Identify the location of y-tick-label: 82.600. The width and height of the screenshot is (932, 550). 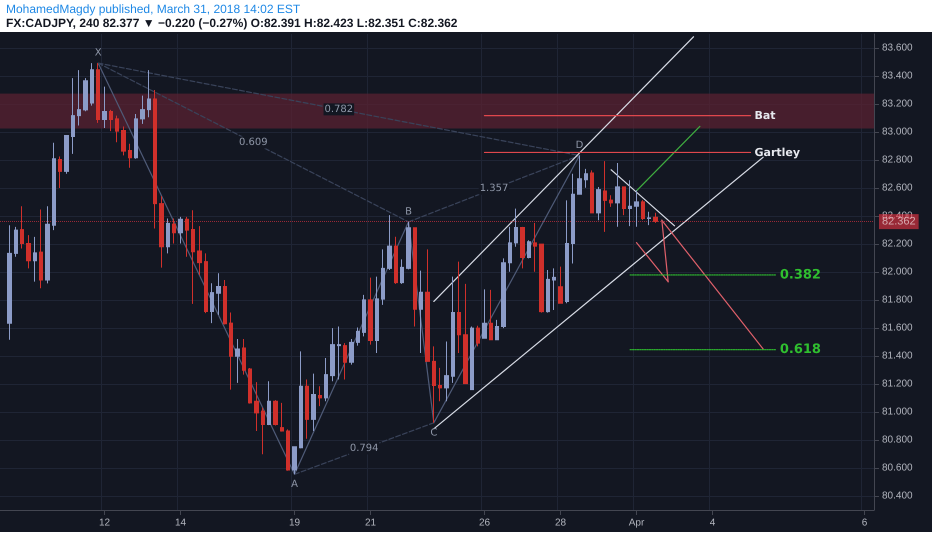
(898, 188).